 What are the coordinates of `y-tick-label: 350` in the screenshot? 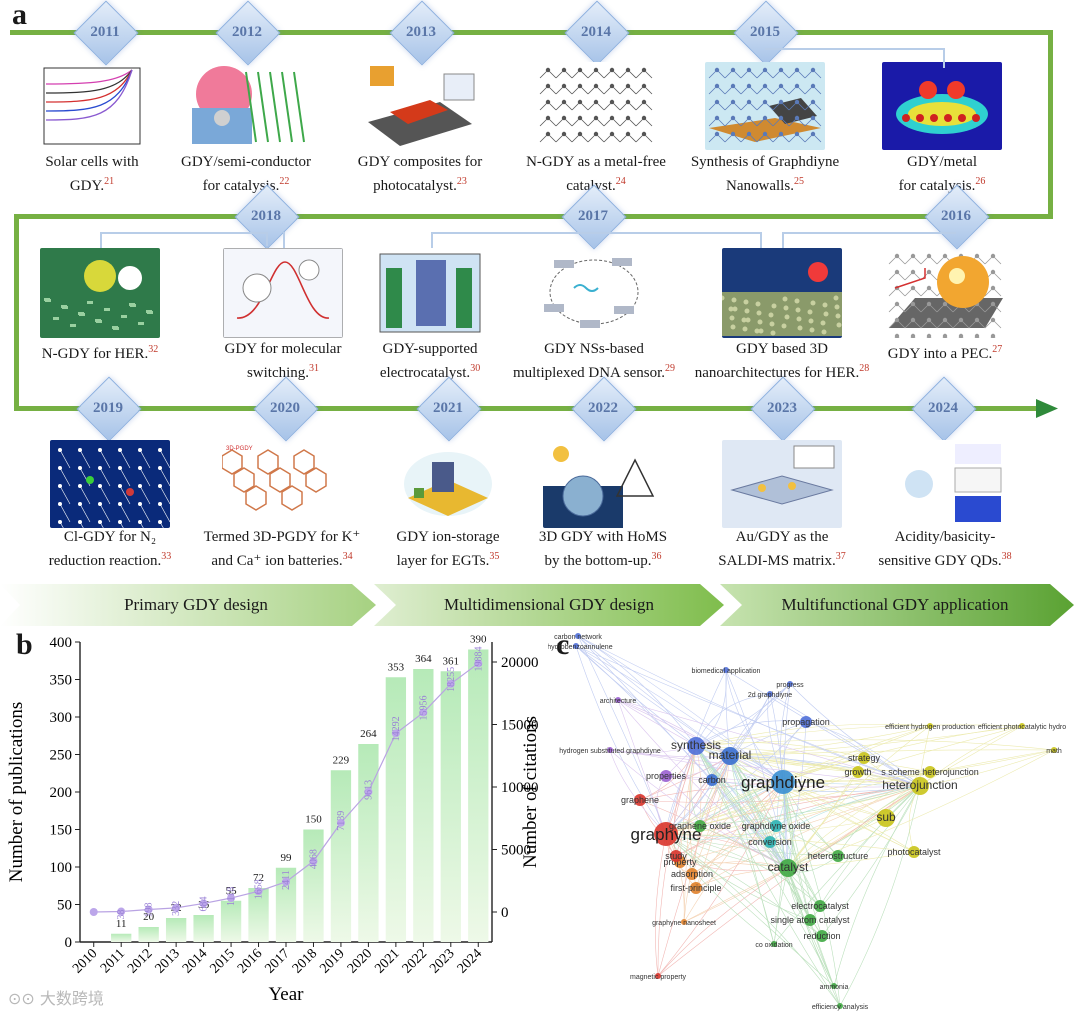 It's located at (61, 681).